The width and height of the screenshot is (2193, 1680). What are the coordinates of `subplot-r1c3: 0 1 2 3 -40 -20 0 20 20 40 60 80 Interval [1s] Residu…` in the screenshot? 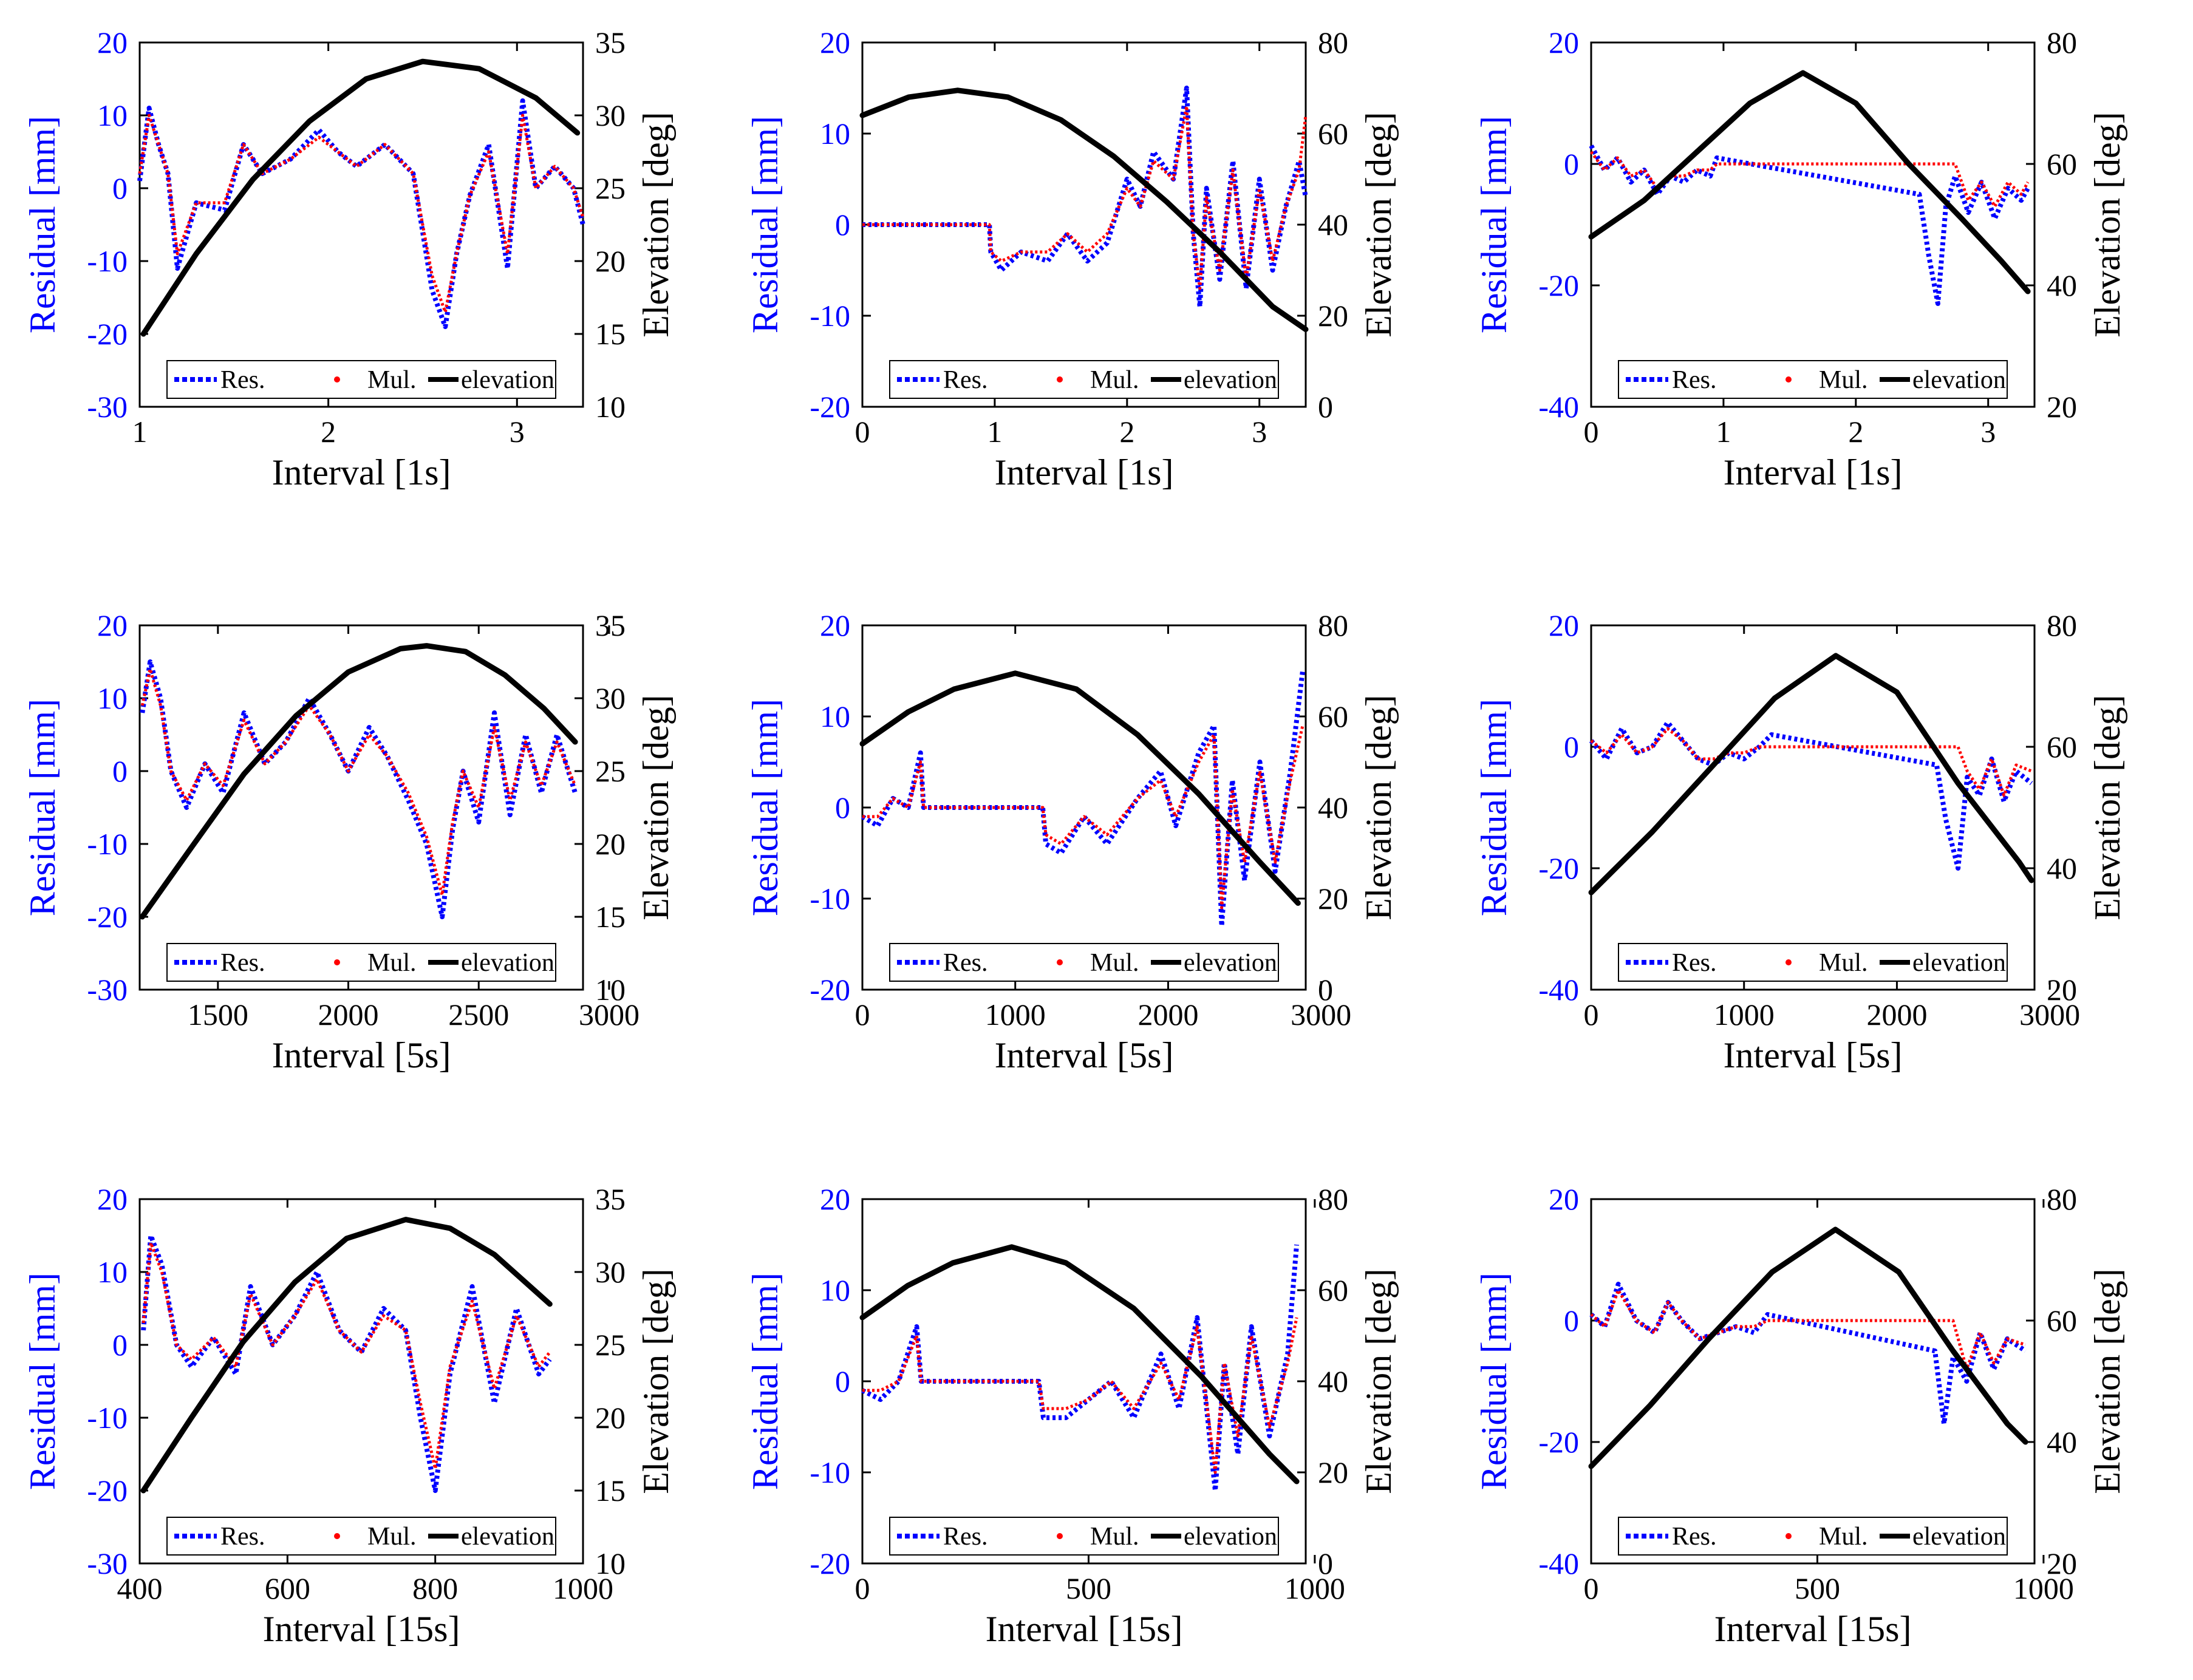 It's located at (1800, 259).